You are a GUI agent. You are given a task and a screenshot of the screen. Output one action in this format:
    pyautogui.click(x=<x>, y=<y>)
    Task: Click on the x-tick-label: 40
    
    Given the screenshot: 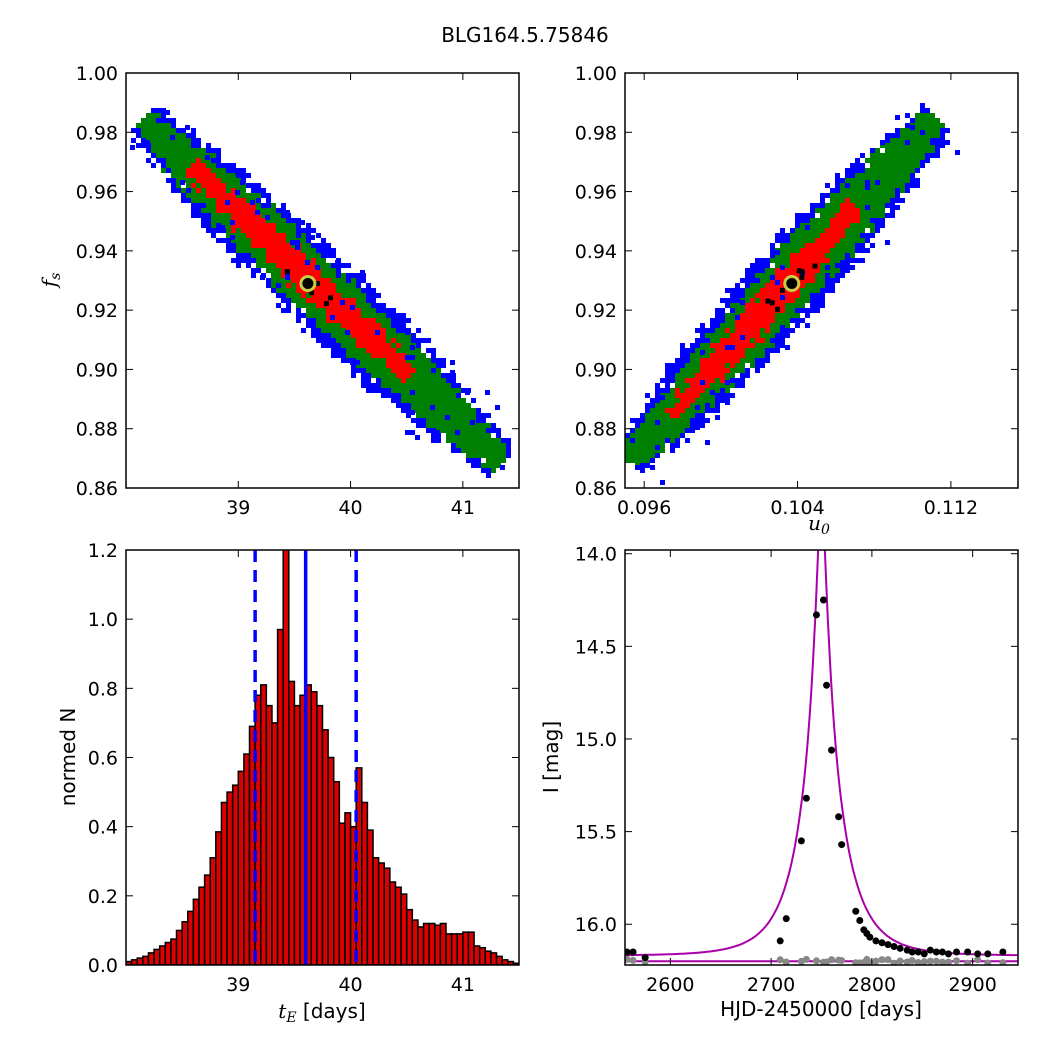 What is the action you would take?
    pyautogui.click(x=350, y=508)
    